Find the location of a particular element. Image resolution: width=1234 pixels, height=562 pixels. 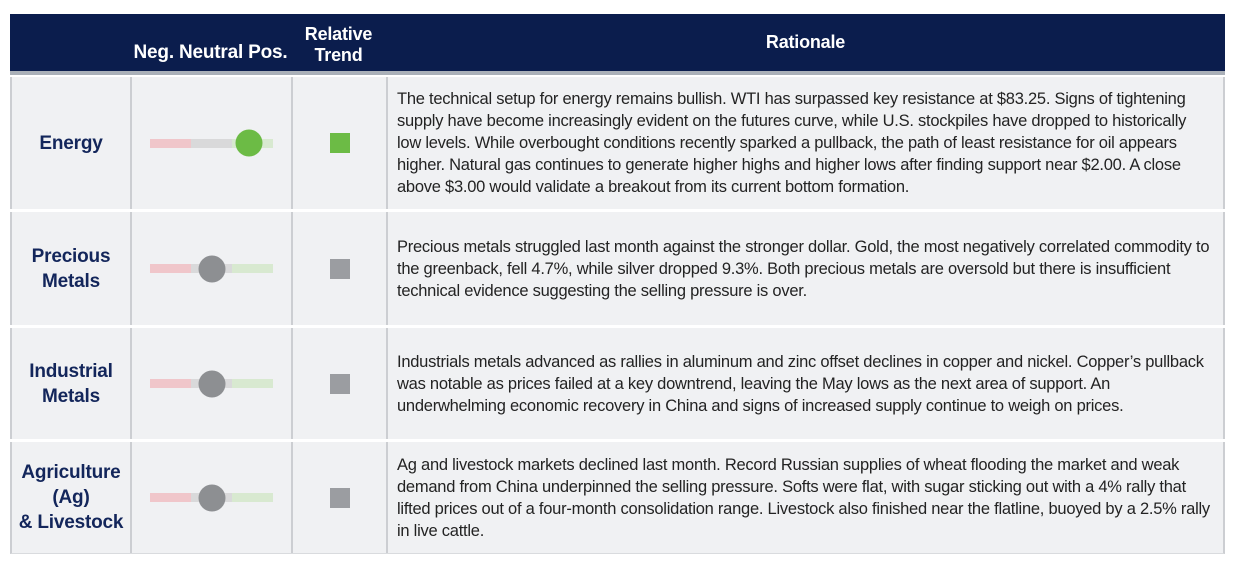

category-label: Energy is located at coordinates (71, 143).